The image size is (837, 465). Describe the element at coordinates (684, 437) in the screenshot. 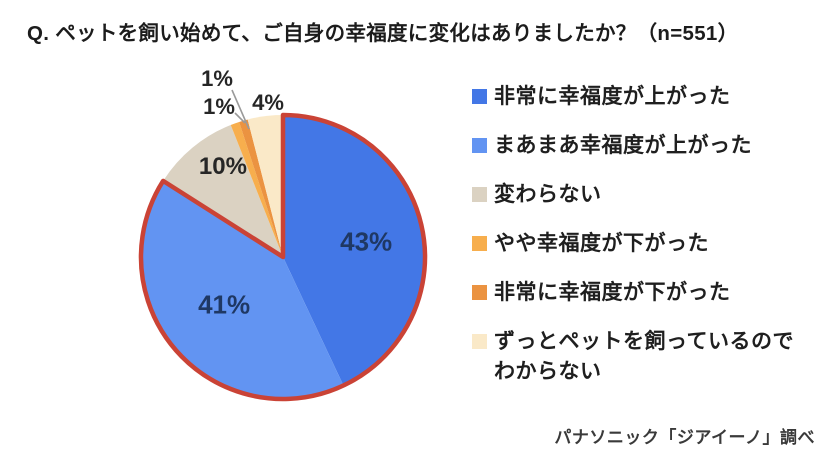

I see `source-caption: パナソニック「ジアイーノ」調べ` at that location.